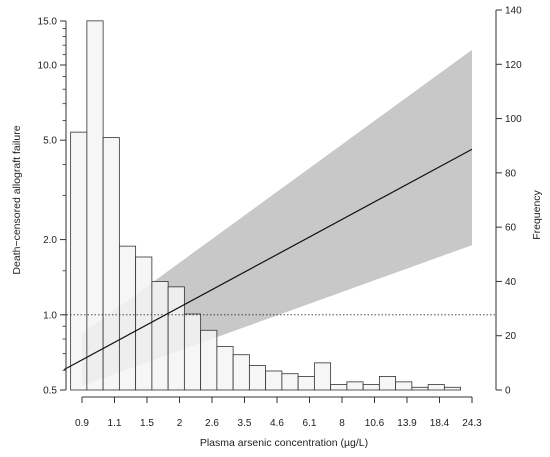  Describe the element at coordinates (375, 423) in the screenshot. I see `x-tick-label: 10.6` at that location.